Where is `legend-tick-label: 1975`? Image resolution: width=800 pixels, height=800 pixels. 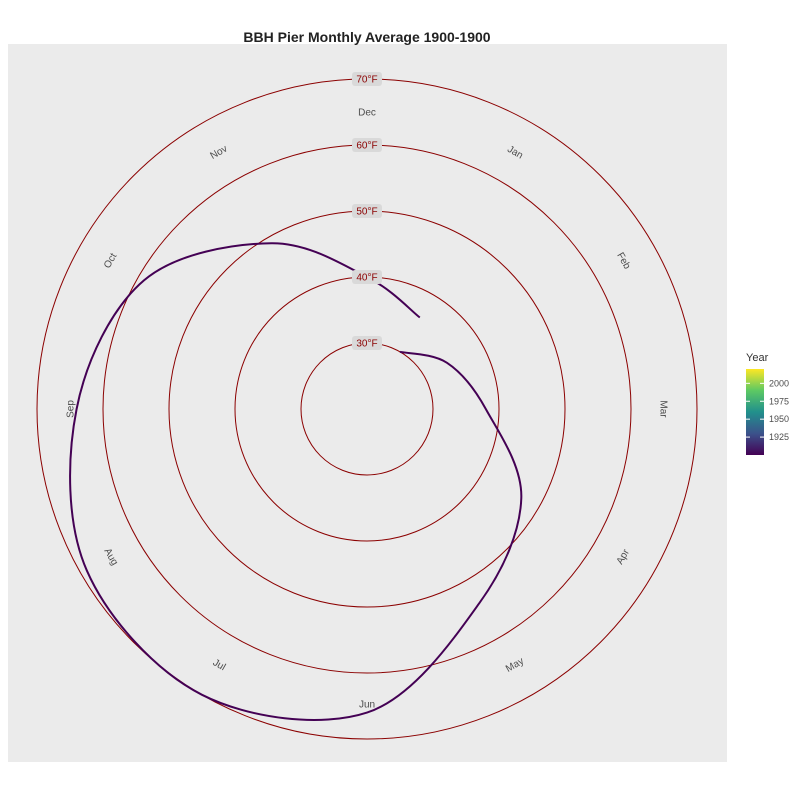 legend-tick-label: 1975 is located at coordinates (779, 401).